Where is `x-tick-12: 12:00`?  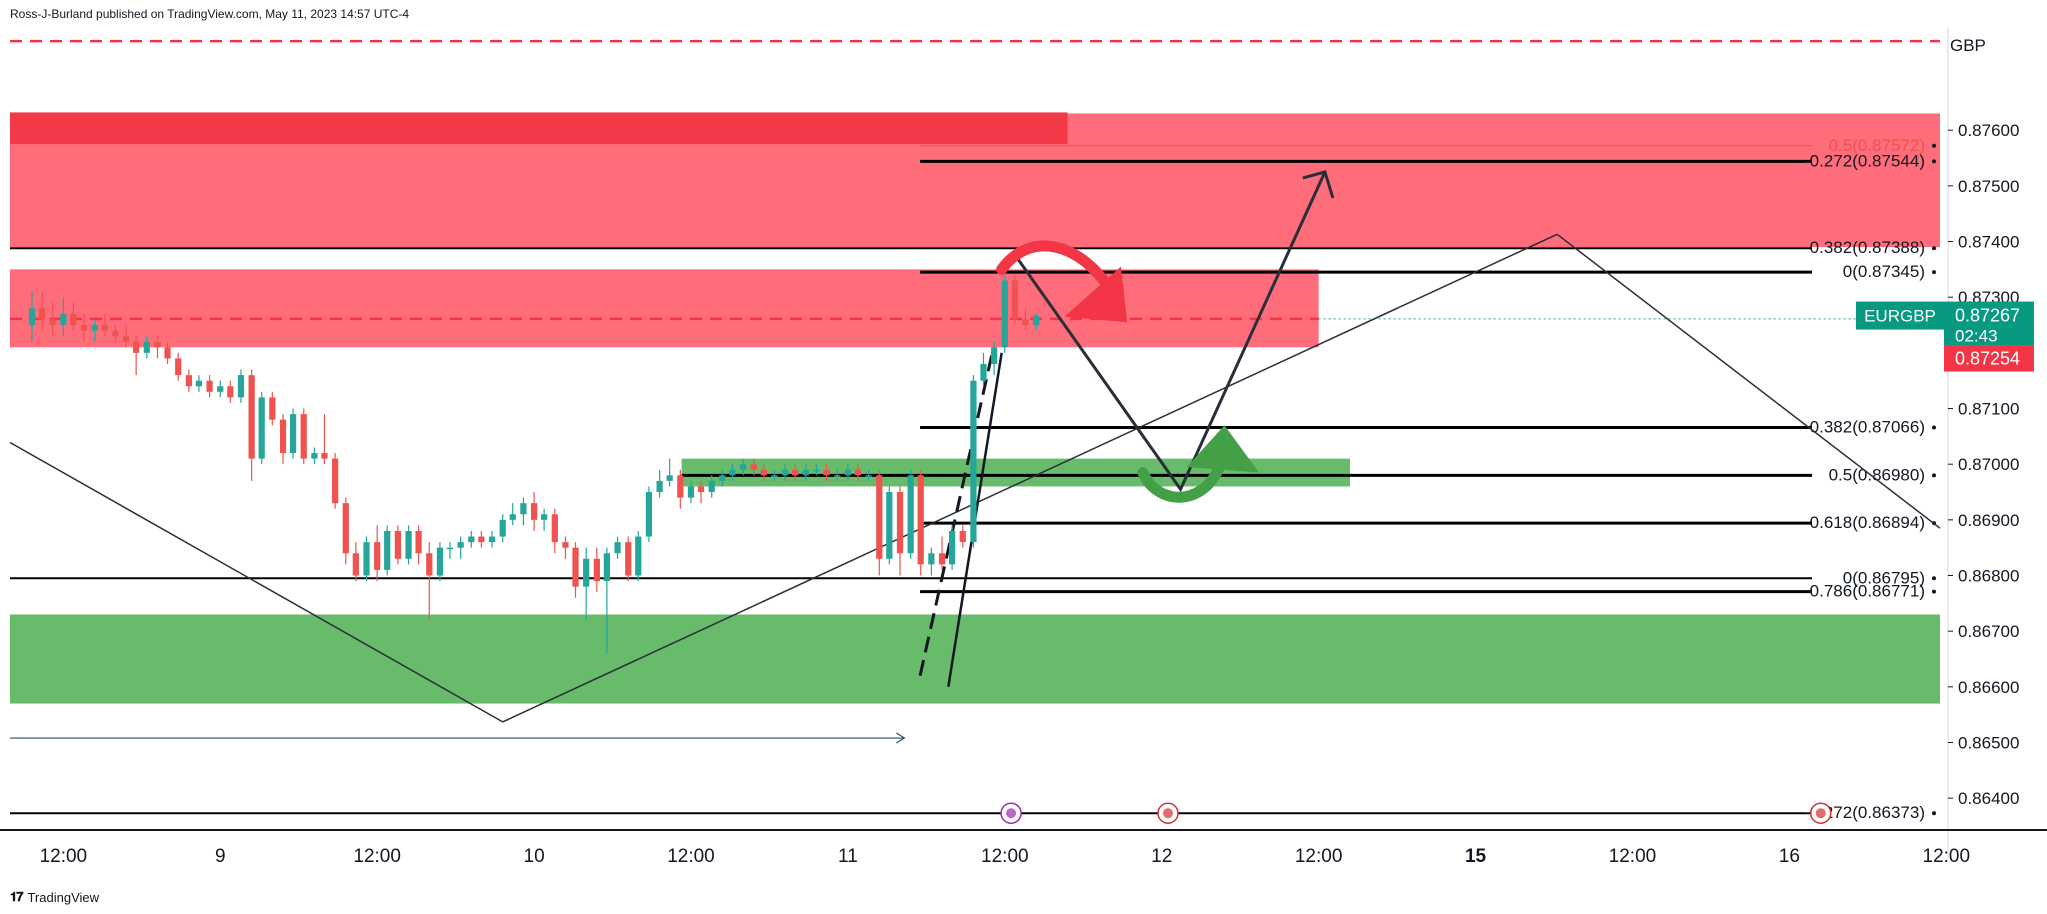 x-tick-12: 12:00 is located at coordinates (1947, 856).